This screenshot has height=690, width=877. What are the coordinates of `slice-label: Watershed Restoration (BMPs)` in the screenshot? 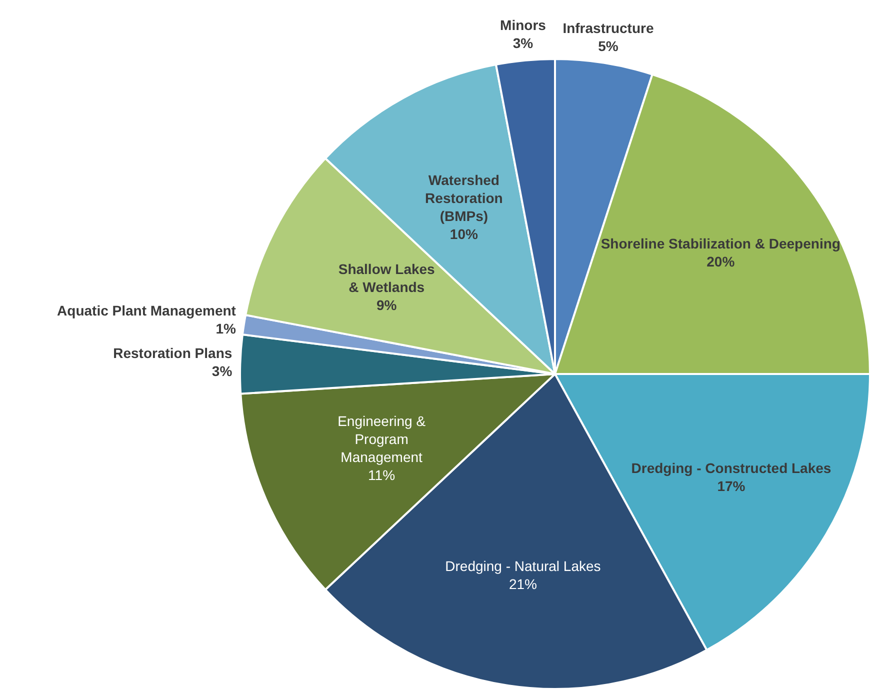 It's located at (464, 198).